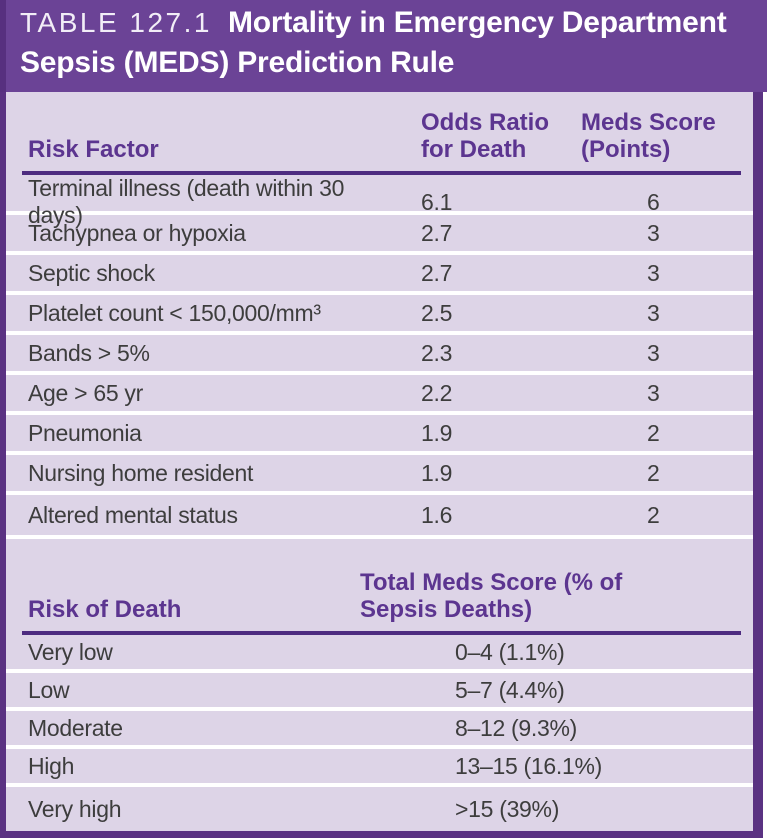 Image resolution: width=767 pixels, height=838 pixels. Describe the element at coordinates (70, 651) in the screenshot. I see `risk-level-cell: Very low` at that location.